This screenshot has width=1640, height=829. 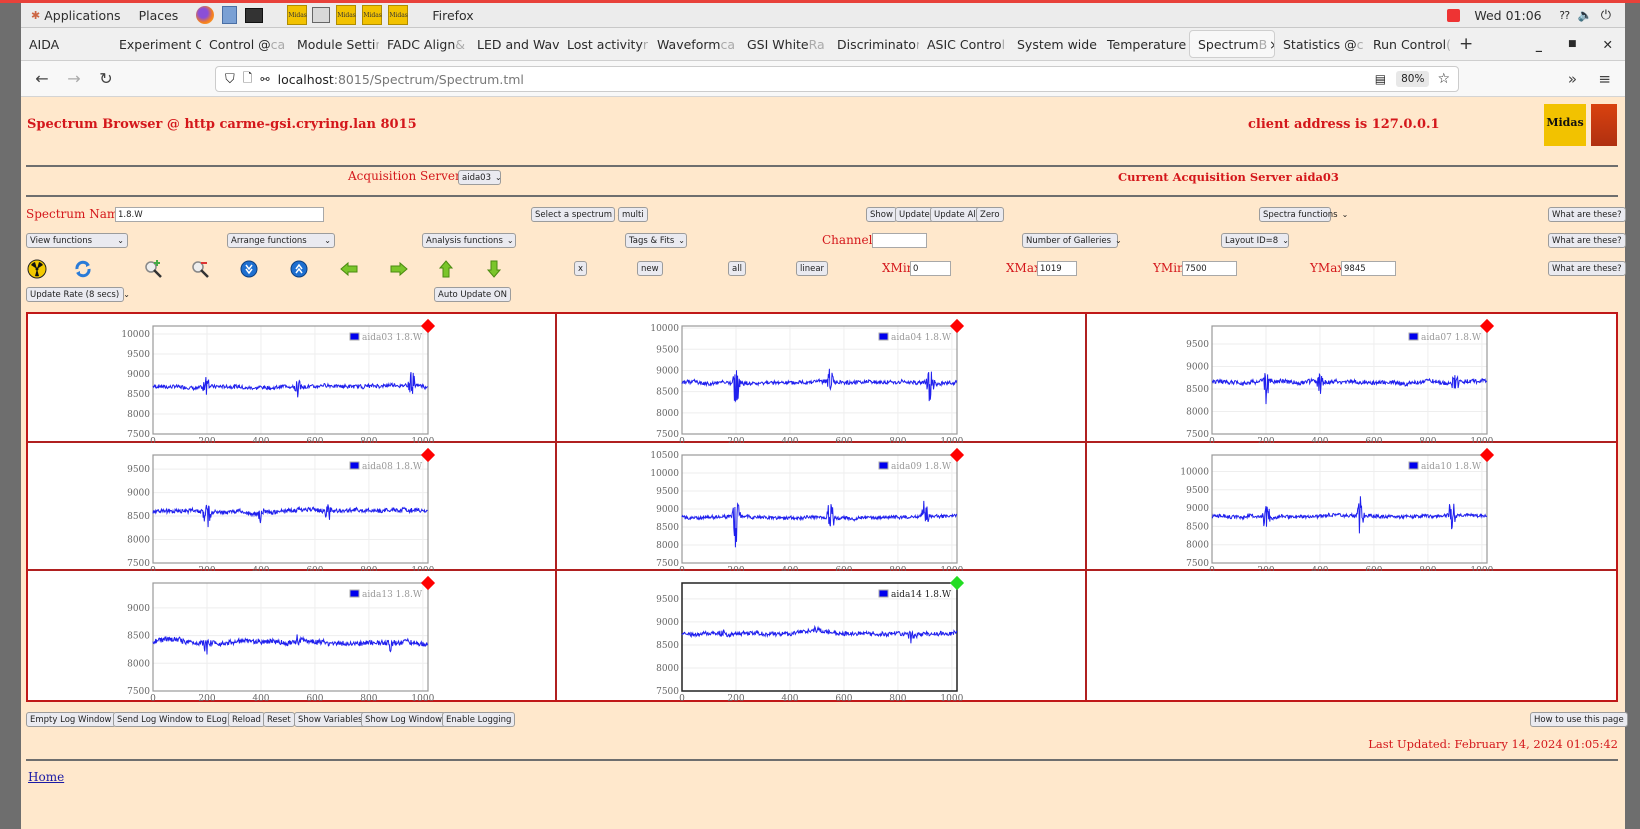 I want to click on terminal-icon, so click(x=254, y=15).